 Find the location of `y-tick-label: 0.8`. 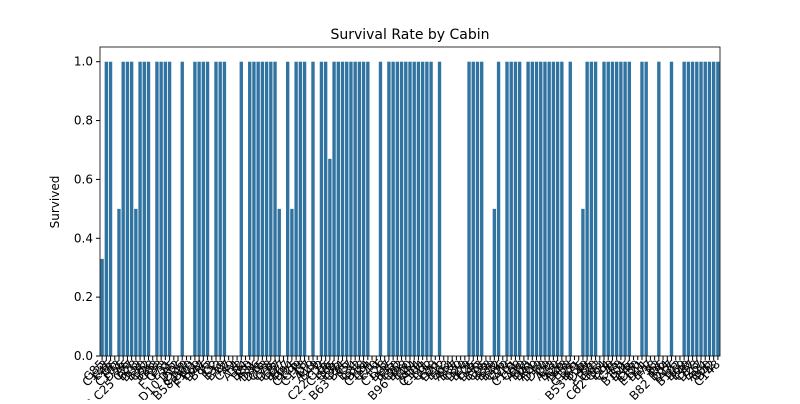

y-tick-label: 0.8 is located at coordinates (83, 121).